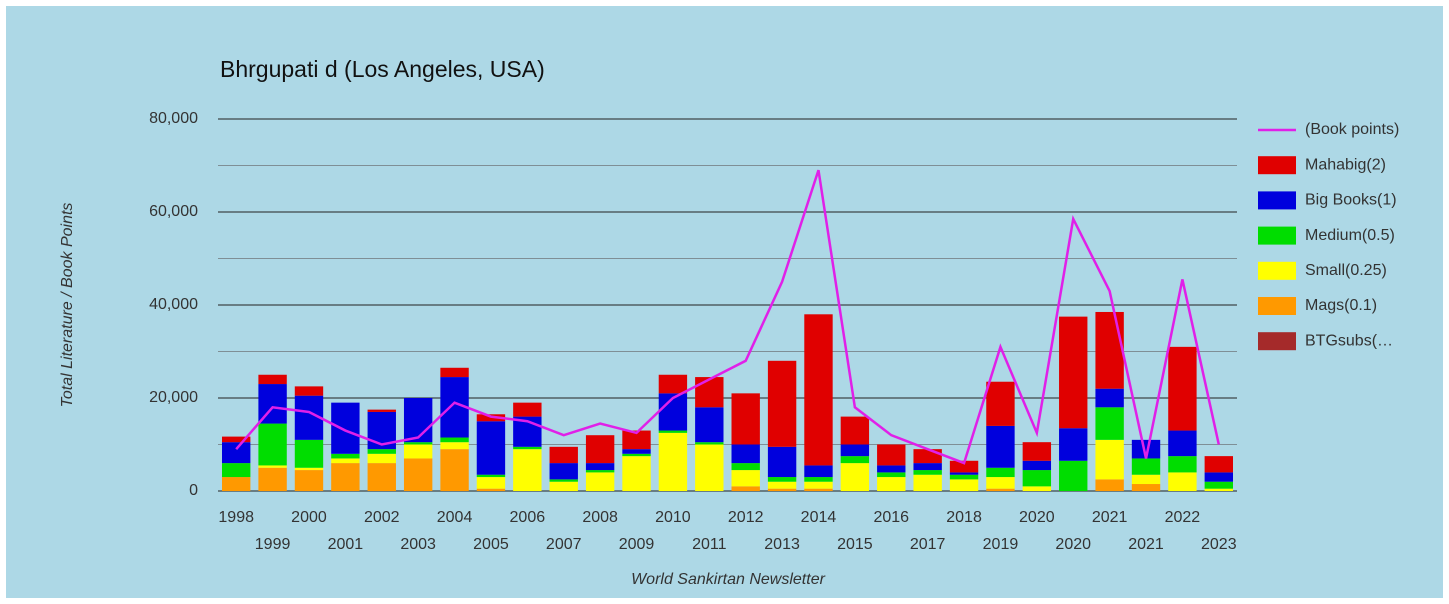 The height and width of the screenshot is (604, 1449). What do you see at coordinates (1346, 270) in the screenshot?
I see `legend-label: Small(0.25)` at bounding box center [1346, 270].